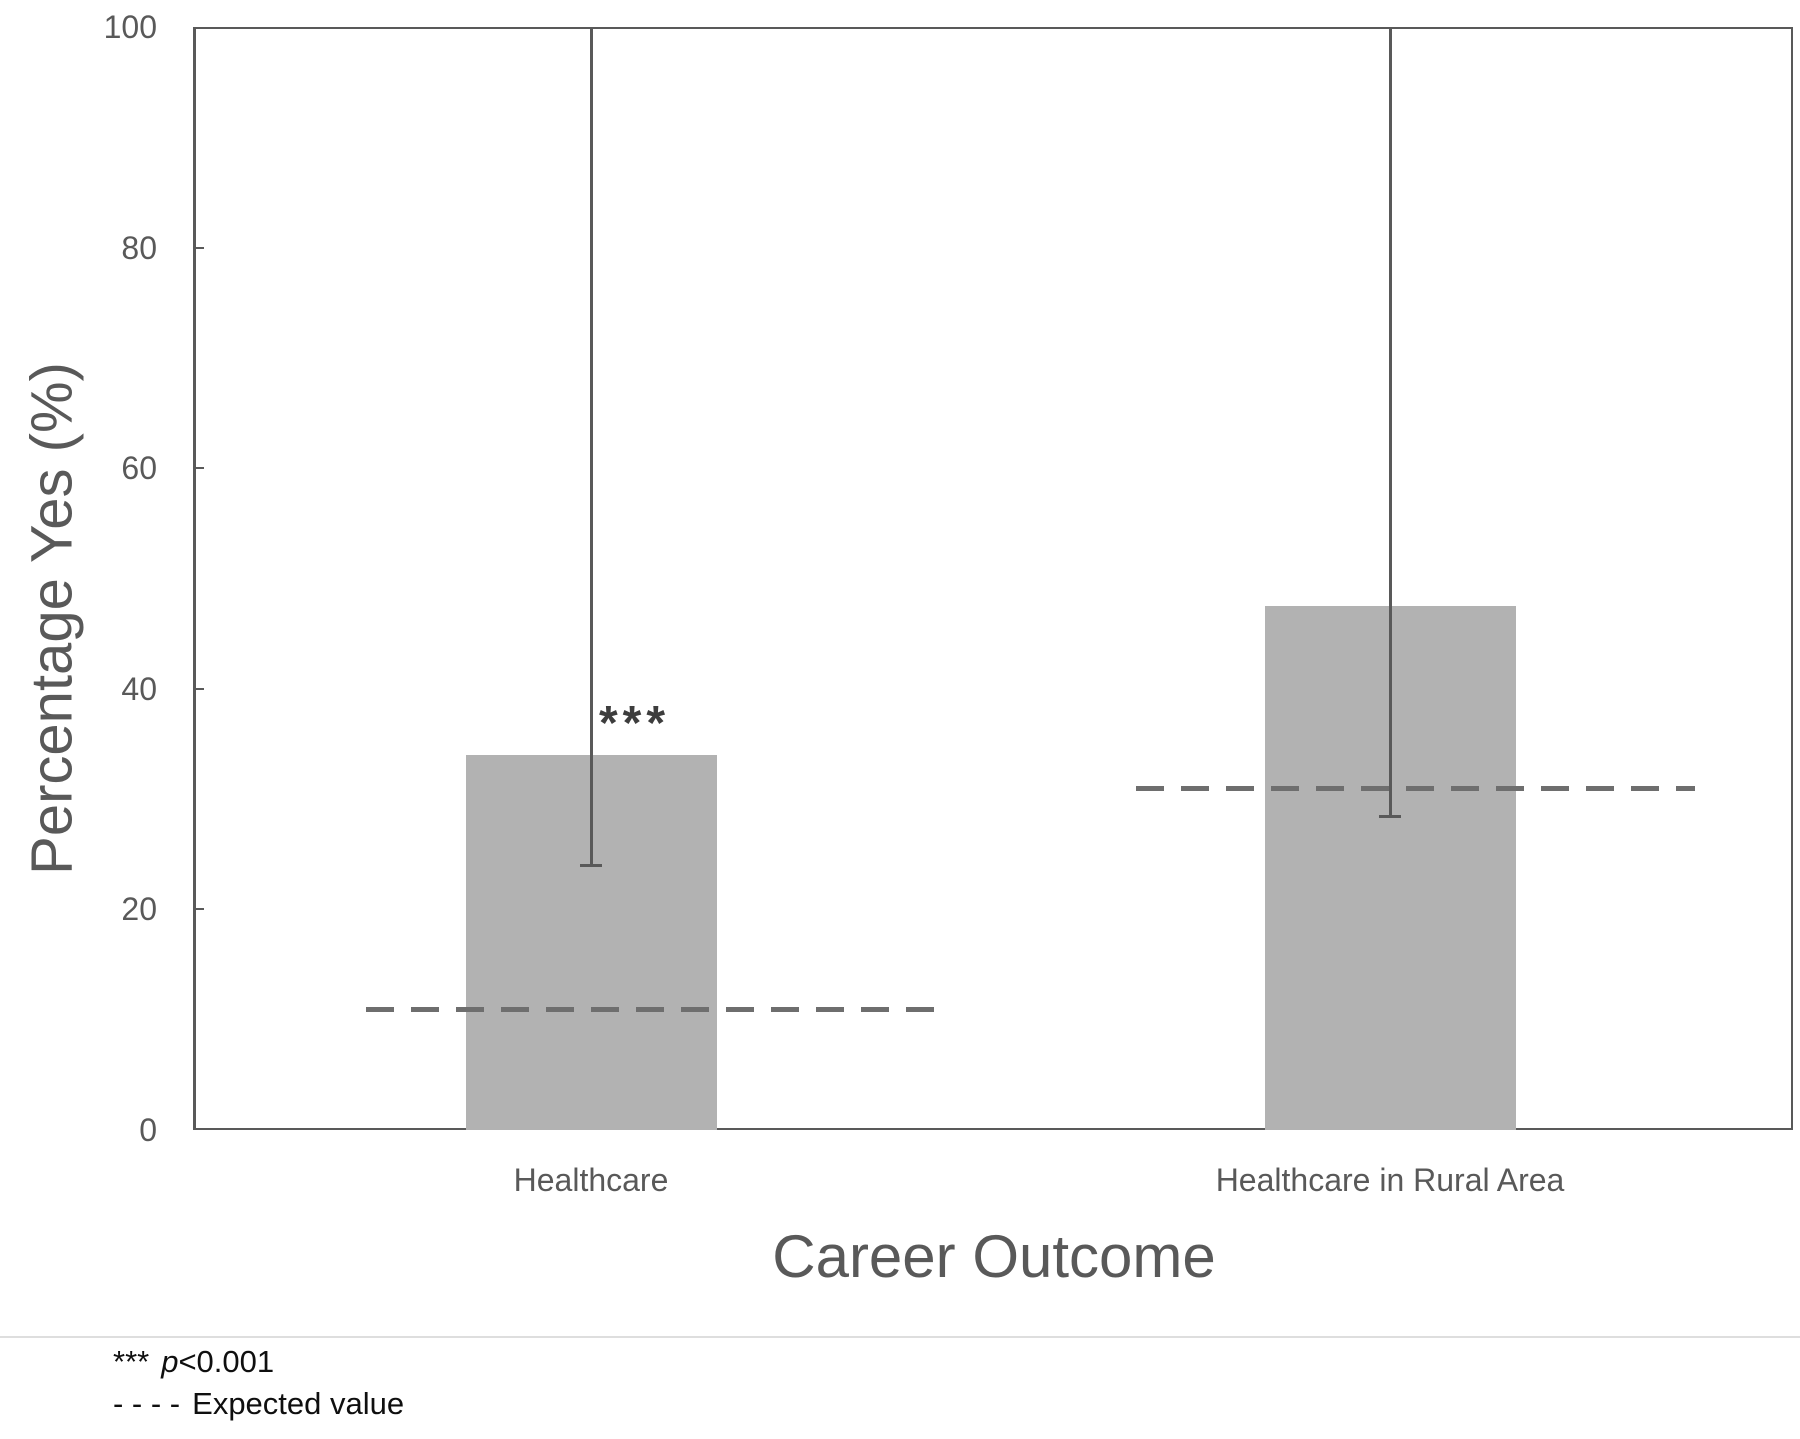 The image size is (1800, 1439). What do you see at coordinates (591, 866) in the screenshot?
I see `error-bar-cap-healthcare` at bounding box center [591, 866].